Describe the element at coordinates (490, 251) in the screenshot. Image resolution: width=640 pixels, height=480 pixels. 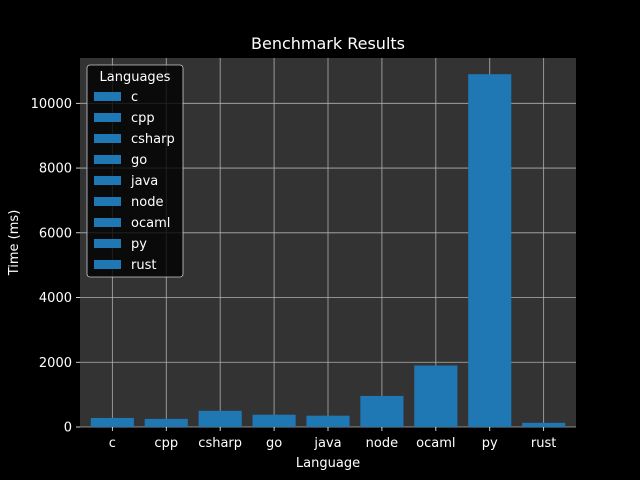
I see `bar-py` at that location.